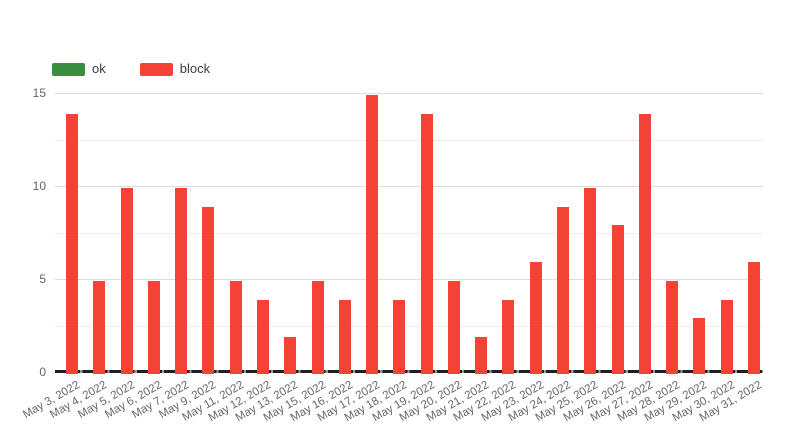 The width and height of the screenshot is (788, 436). What do you see at coordinates (72, 243) in the screenshot?
I see `bar-block-May-3-2022` at bounding box center [72, 243].